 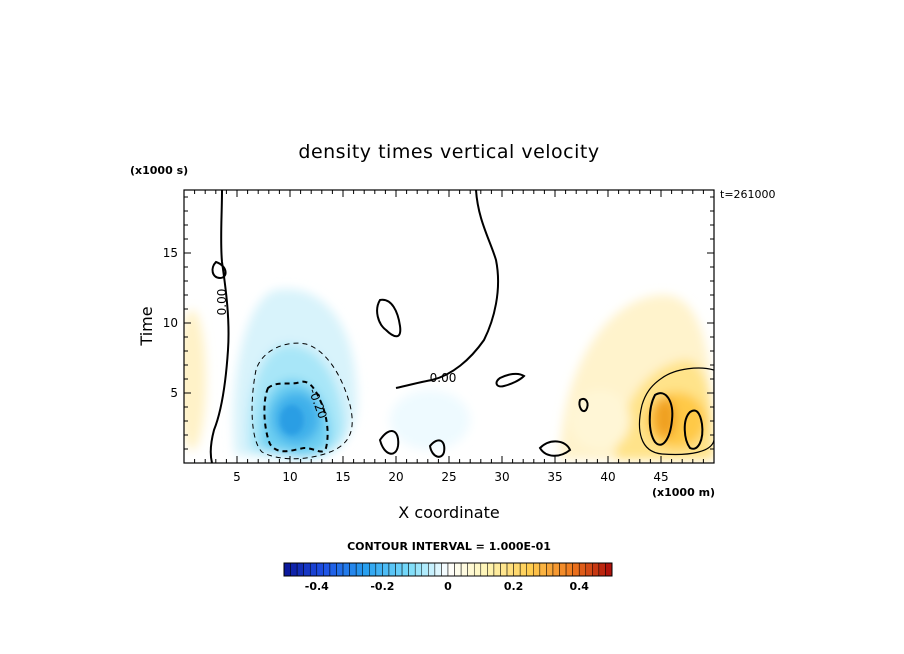 What do you see at coordinates (170, 253) in the screenshot?
I see `y-tick-label: 15` at bounding box center [170, 253].